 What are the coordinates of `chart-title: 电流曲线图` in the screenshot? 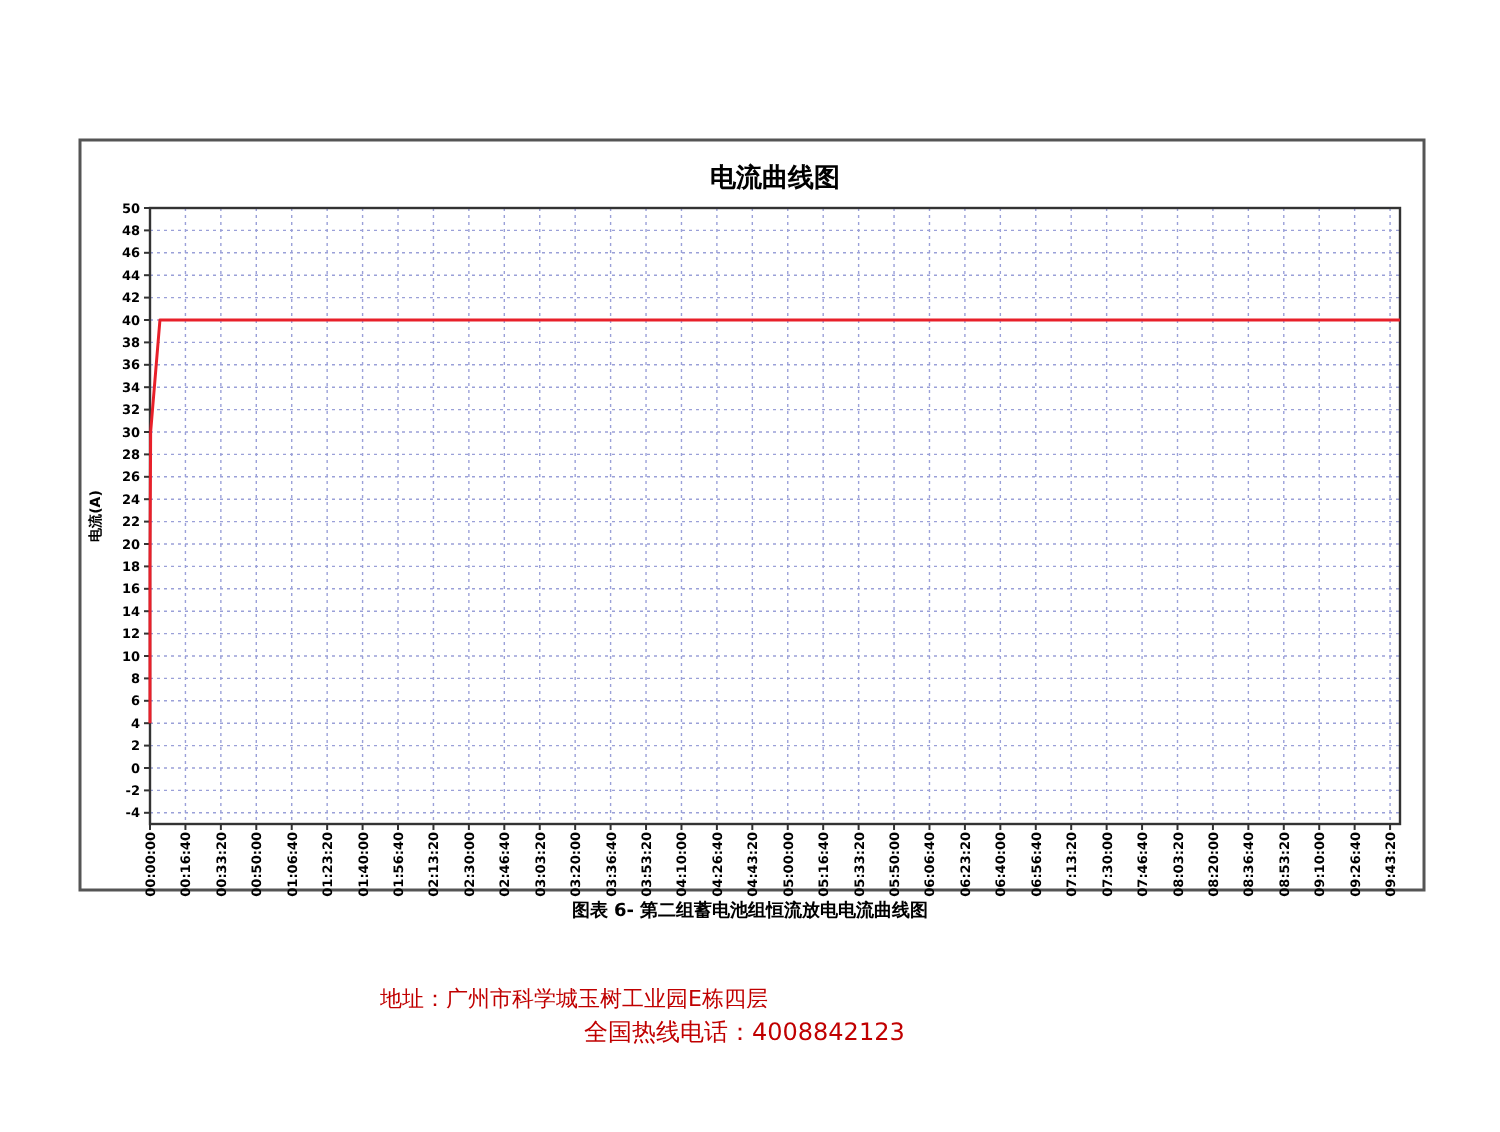 It's located at (775, 178).